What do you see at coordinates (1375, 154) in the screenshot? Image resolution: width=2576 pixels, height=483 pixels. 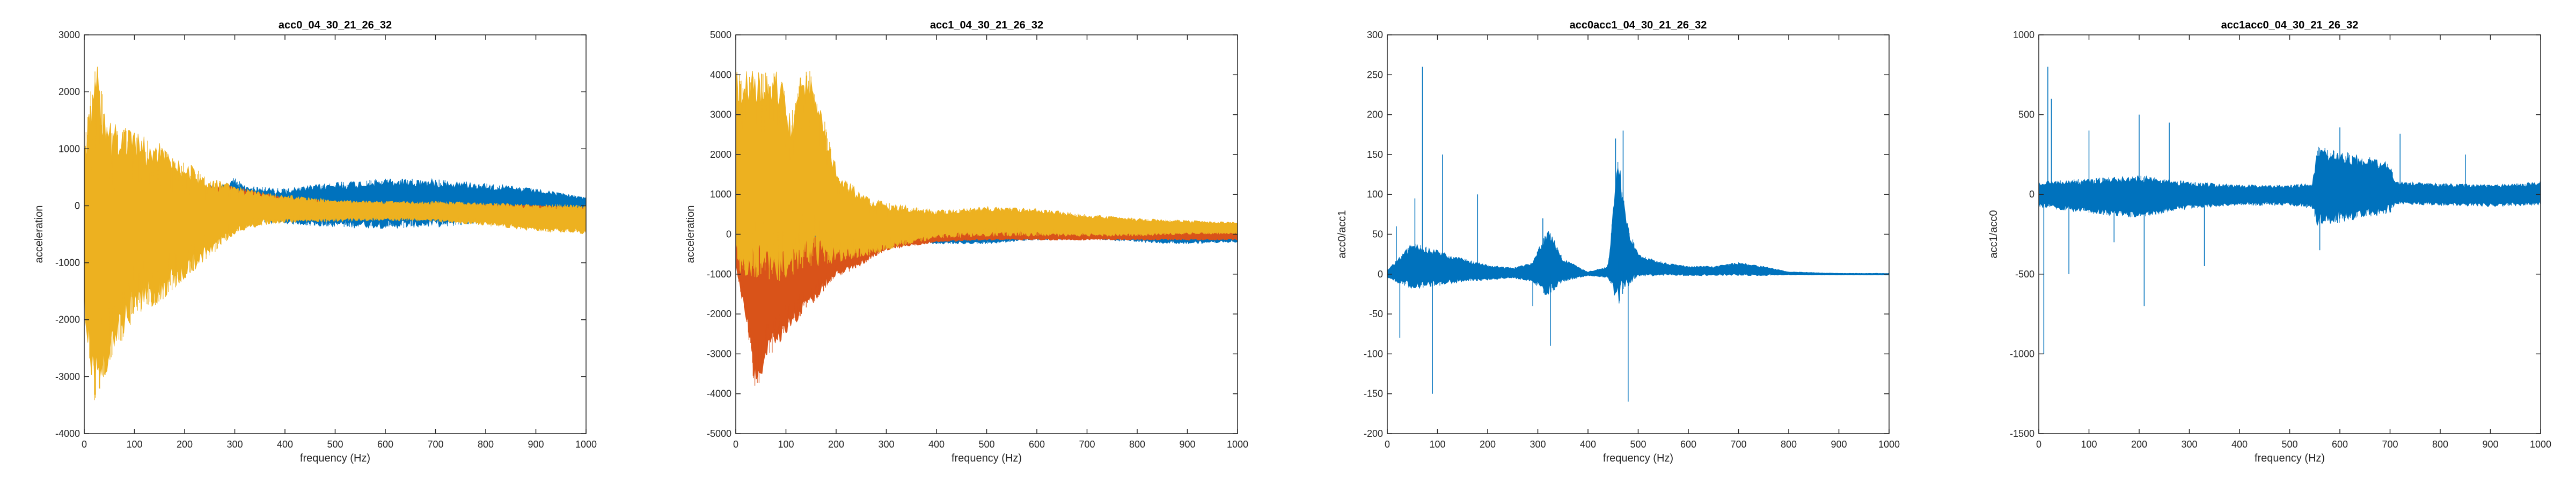 I see `y-tick-label: 150` at bounding box center [1375, 154].